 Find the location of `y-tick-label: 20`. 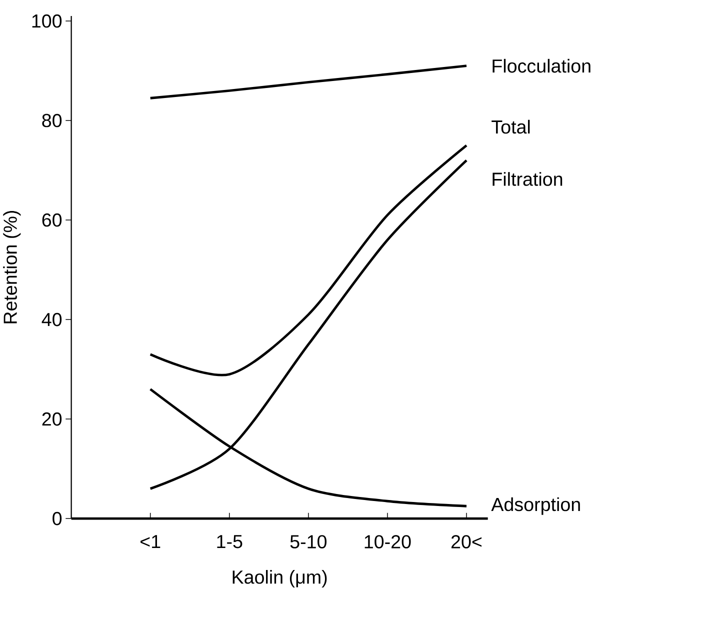

y-tick-label: 20 is located at coordinates (52, 419).